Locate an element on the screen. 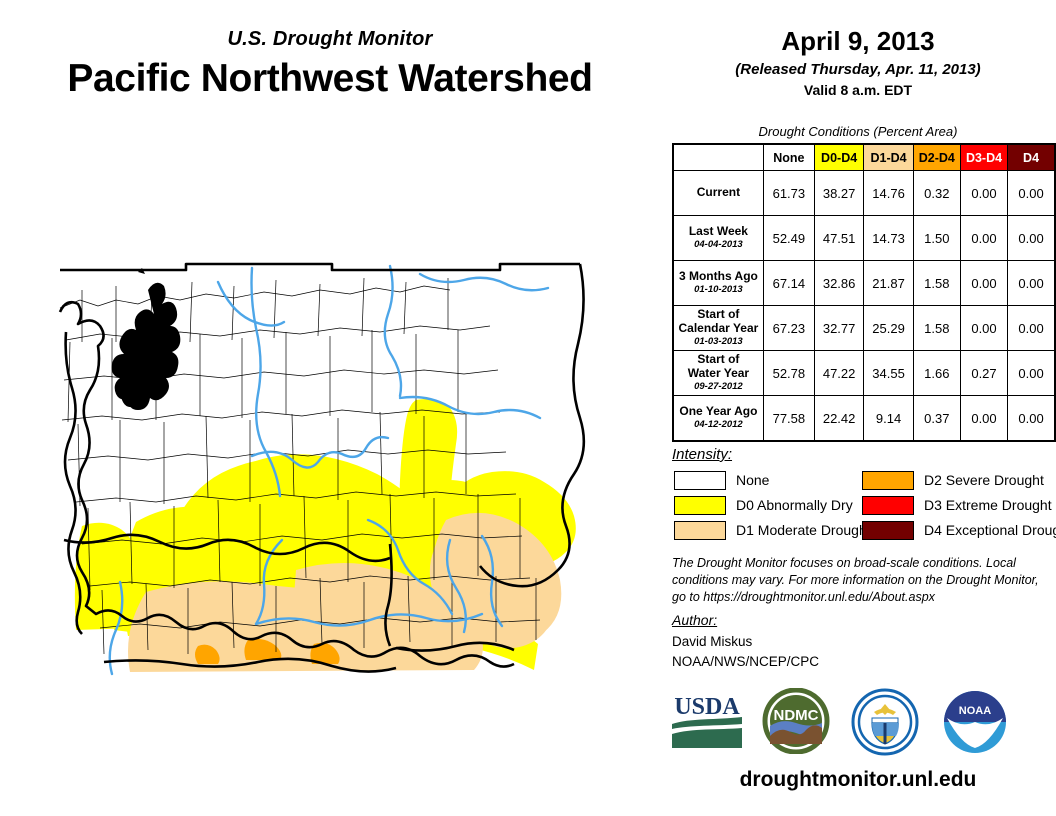  valid-time: Valid 8 a.m. EDT is located at coordinates (858, 90).